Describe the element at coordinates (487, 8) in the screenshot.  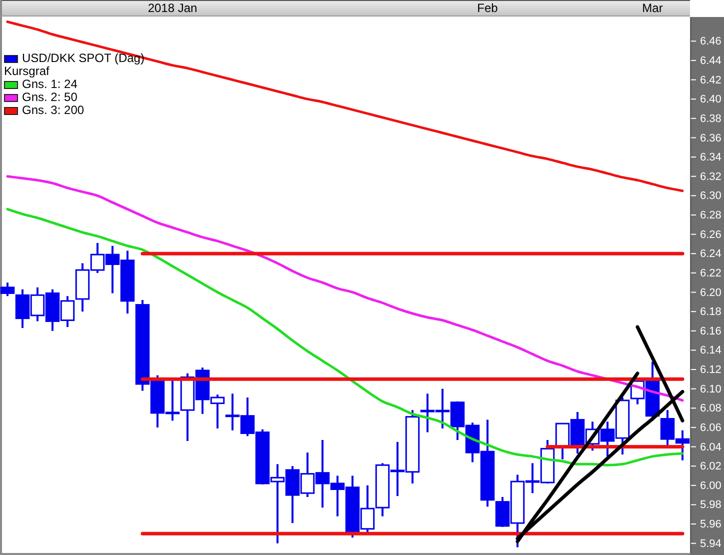
I see `x-tick-label: Feb` at that location.